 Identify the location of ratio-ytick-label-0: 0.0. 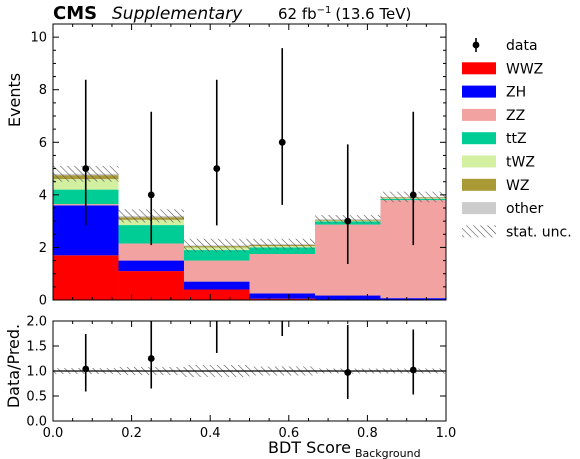
(36, 422).